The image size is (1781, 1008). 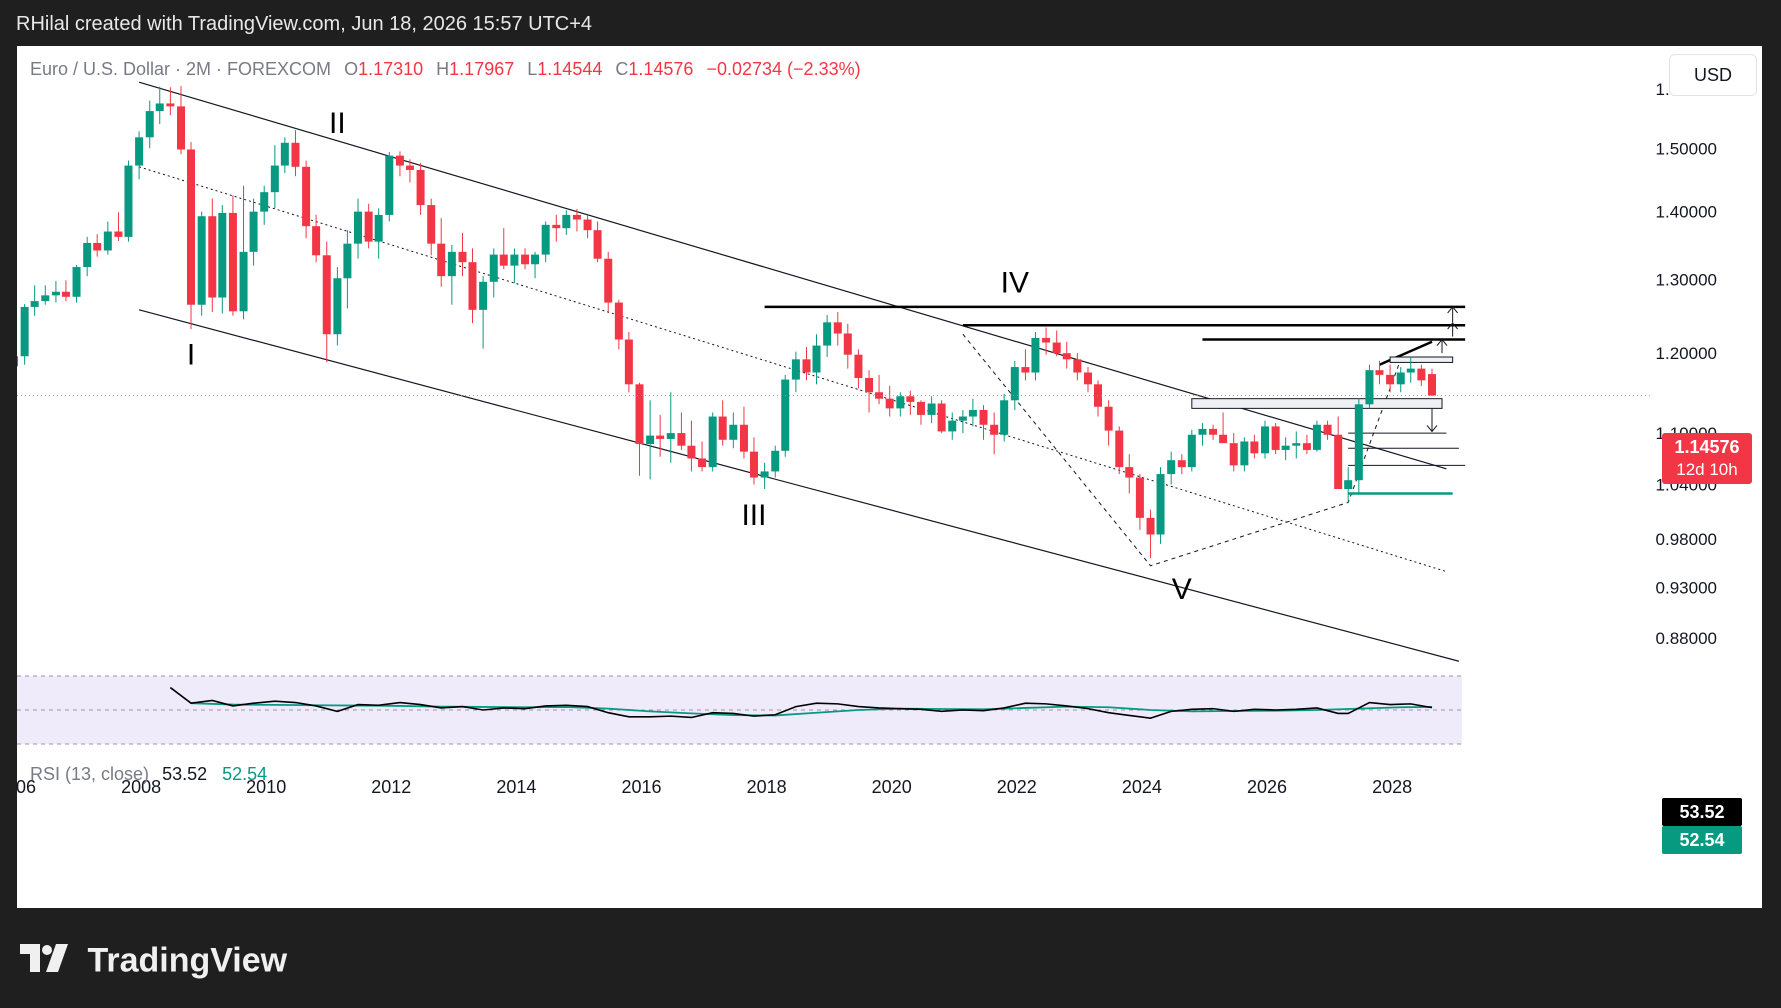 What do you see at coordinates (622, 69) in the screenshot?
I see `close-label: C` at bounding box center [622, 69].